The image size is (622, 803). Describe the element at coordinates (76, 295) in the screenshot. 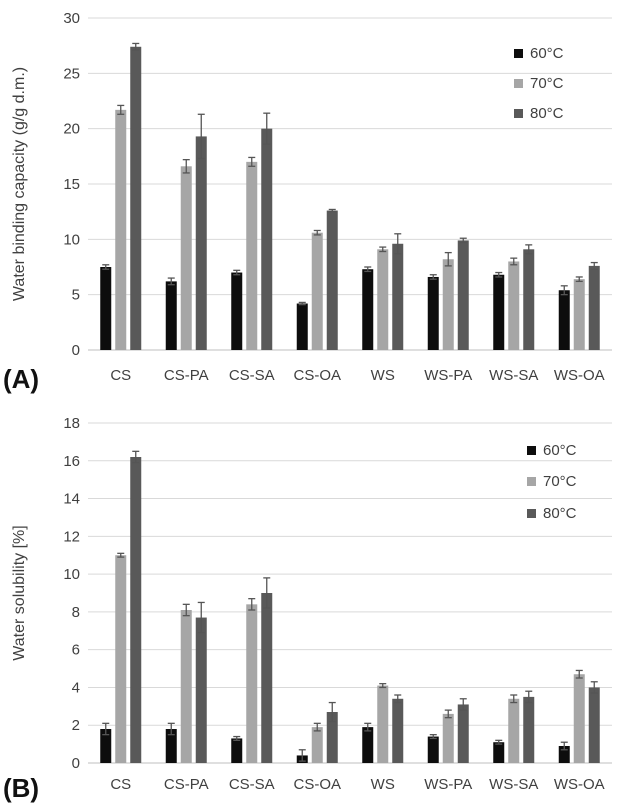

I see `y-tick-label: 5` at that location.